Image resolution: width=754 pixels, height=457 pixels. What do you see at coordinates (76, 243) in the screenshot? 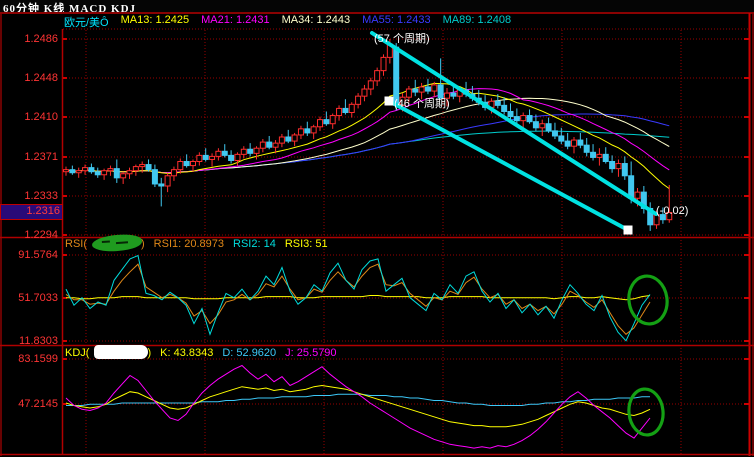
I see `rsi-prefix: RSI(` at bounding box center [76, 243].